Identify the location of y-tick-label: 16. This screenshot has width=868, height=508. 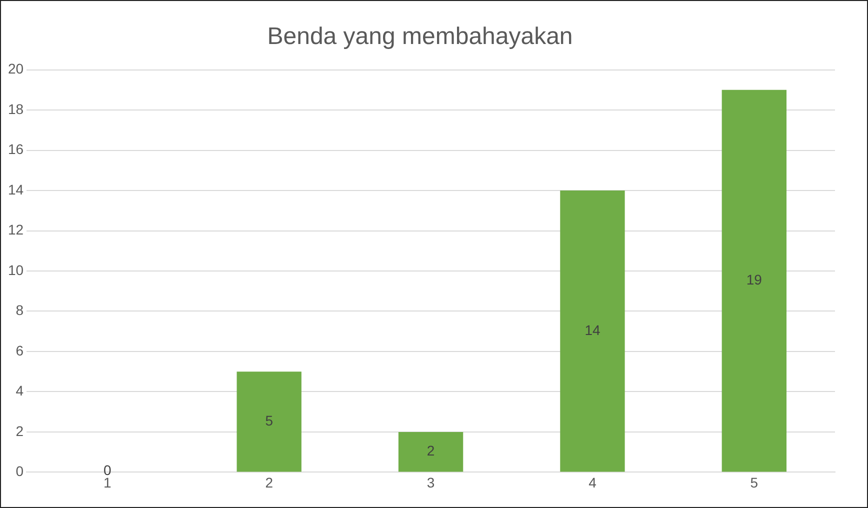
(16, 149).